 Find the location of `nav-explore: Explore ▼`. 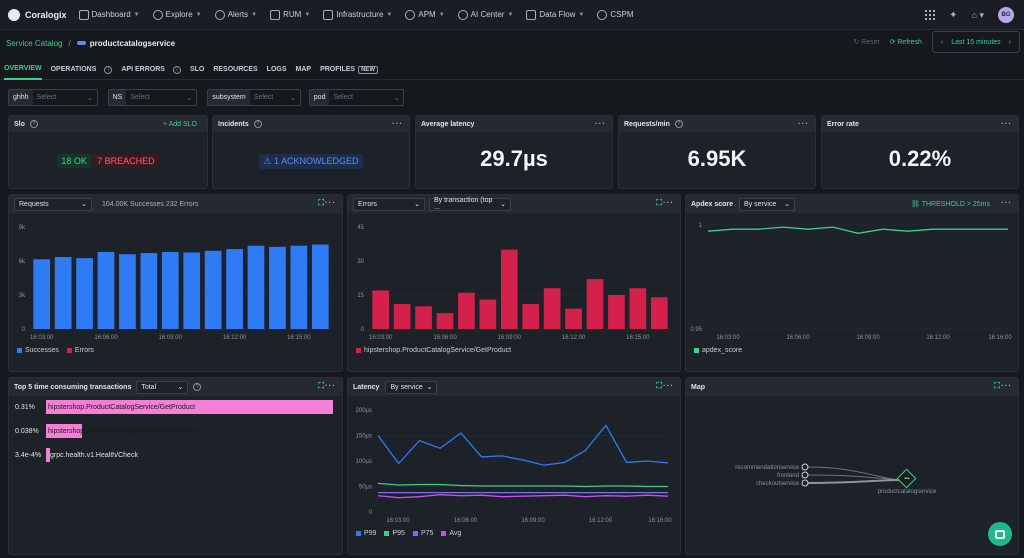

nav-explore: Explore ▼ is located at coordinates (177, 14).